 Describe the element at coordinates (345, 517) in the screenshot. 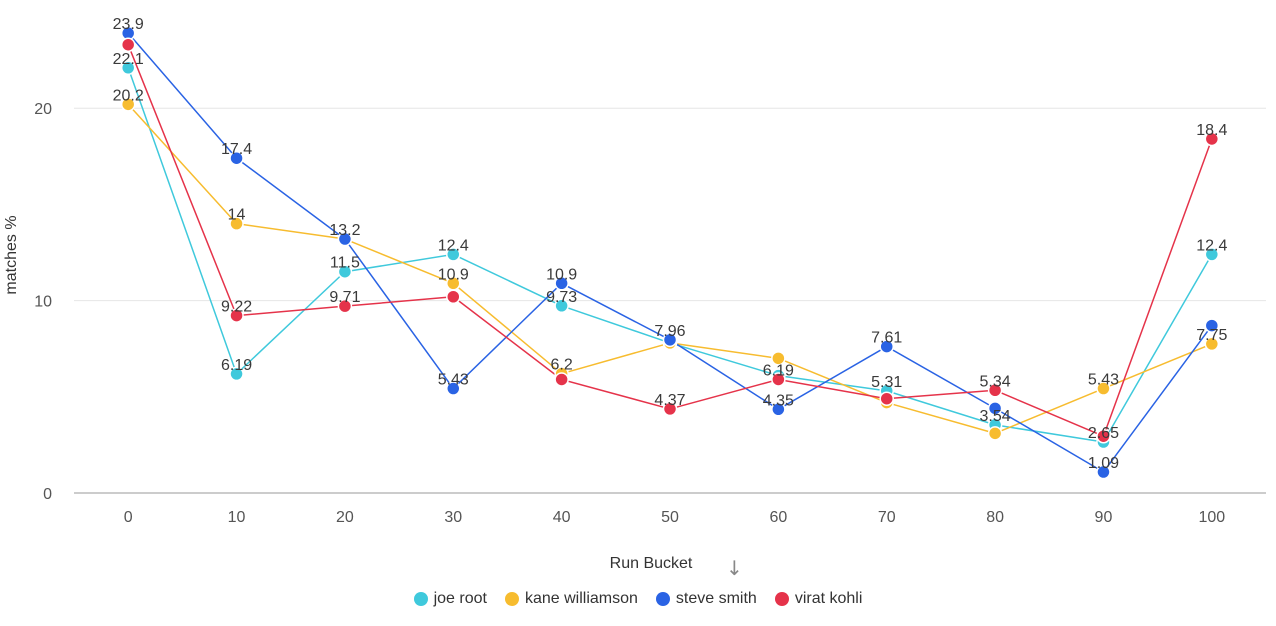

I see `x-tick-label: 20` at that location.